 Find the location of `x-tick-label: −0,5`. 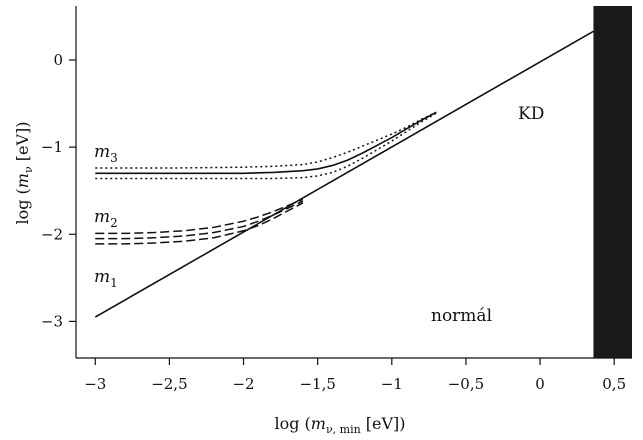

x-tick-label: −0,5 is located at coordinates (466, 384).